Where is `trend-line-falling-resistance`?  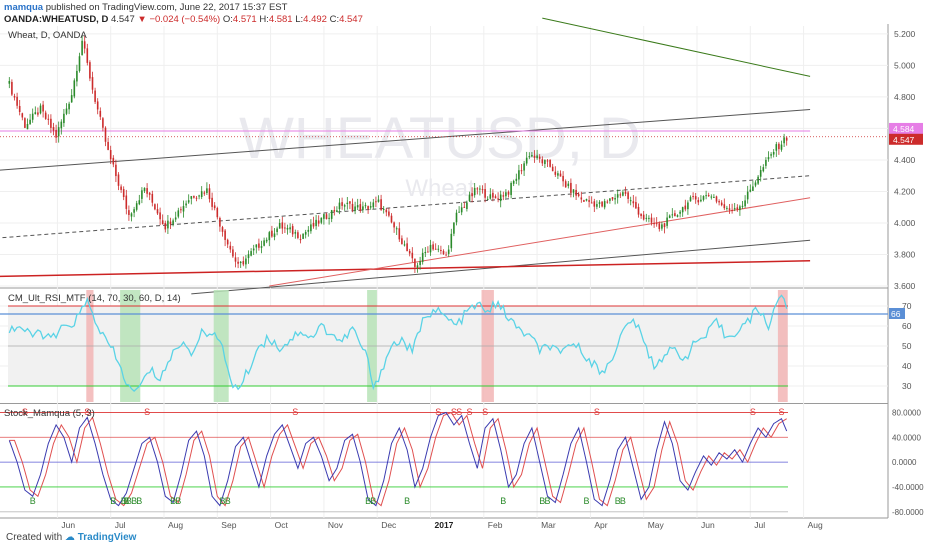
trend-line-falling-resistance is located at coordinates (676, 47).